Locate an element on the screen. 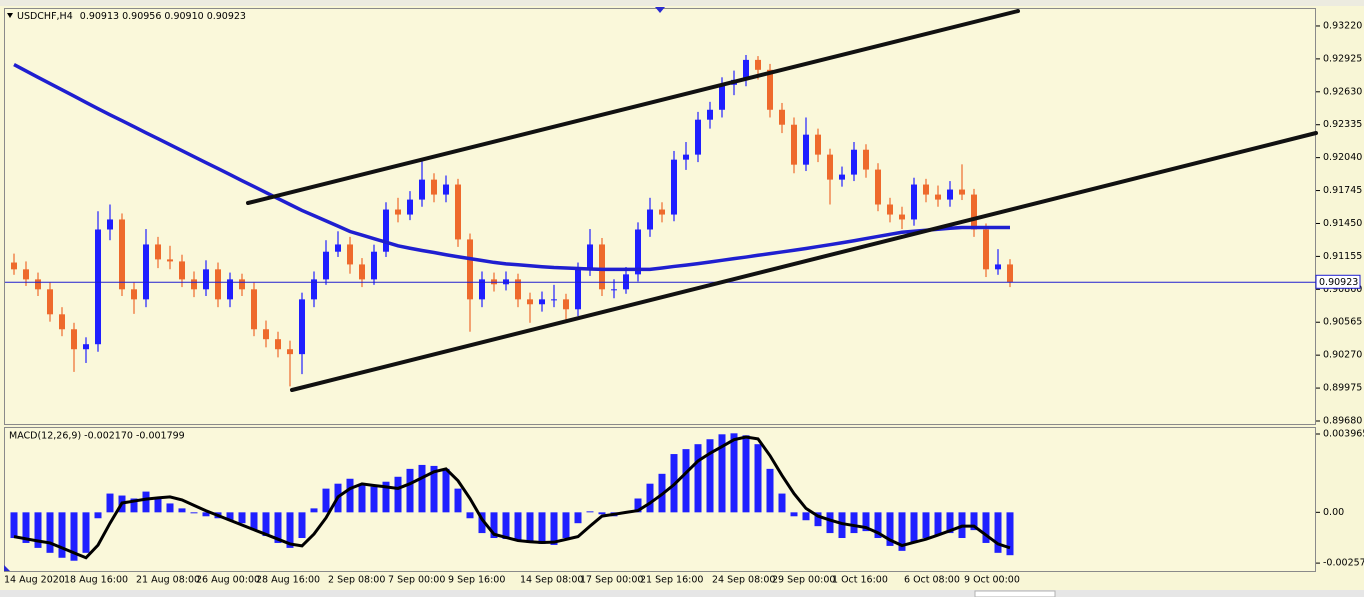 The image size is (1364, 597). x-tick-label: 21 Aug 08:00 is located at coordinates (168, 580).